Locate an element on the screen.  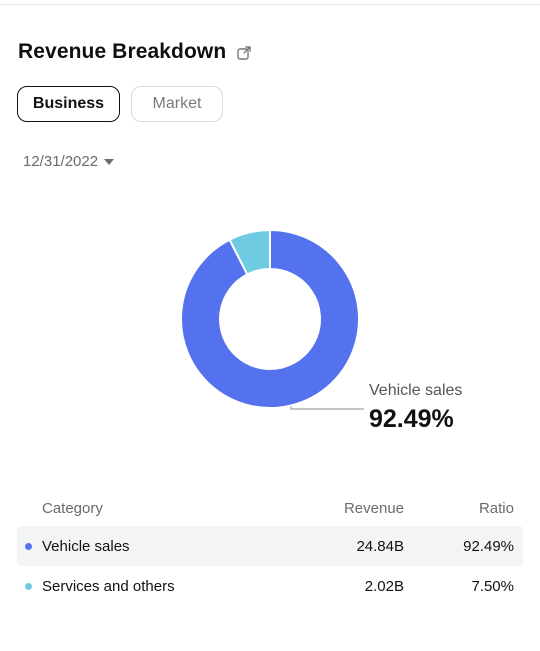
header-category: Category is located at coordinates (72, 508).